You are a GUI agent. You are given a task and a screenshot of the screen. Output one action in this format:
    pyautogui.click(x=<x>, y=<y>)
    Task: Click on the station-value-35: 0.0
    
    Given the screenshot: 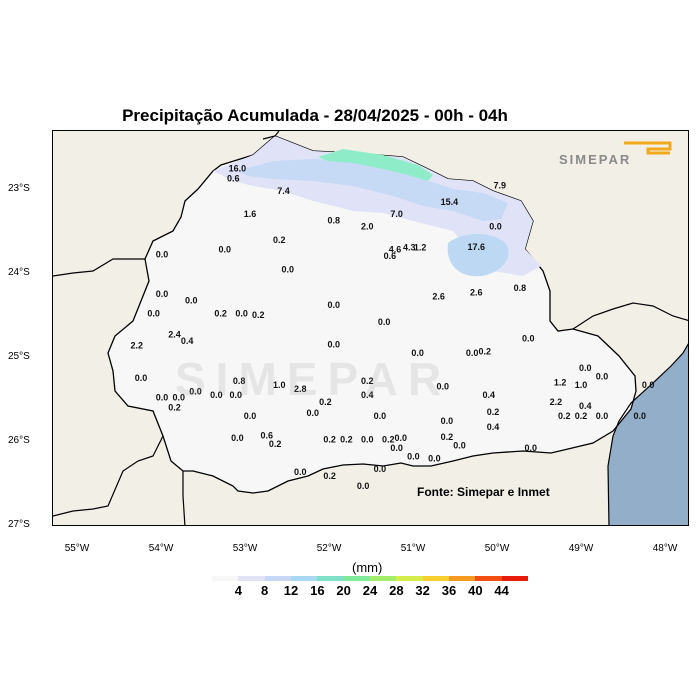 What is the action you would take?
    pyautogui.click(x=417, y=353)
    